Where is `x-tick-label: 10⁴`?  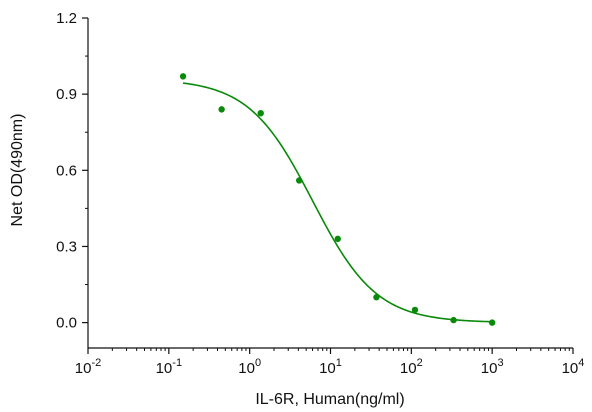 x-tick-label: 10⁴ is located at coordinates (573, 367).